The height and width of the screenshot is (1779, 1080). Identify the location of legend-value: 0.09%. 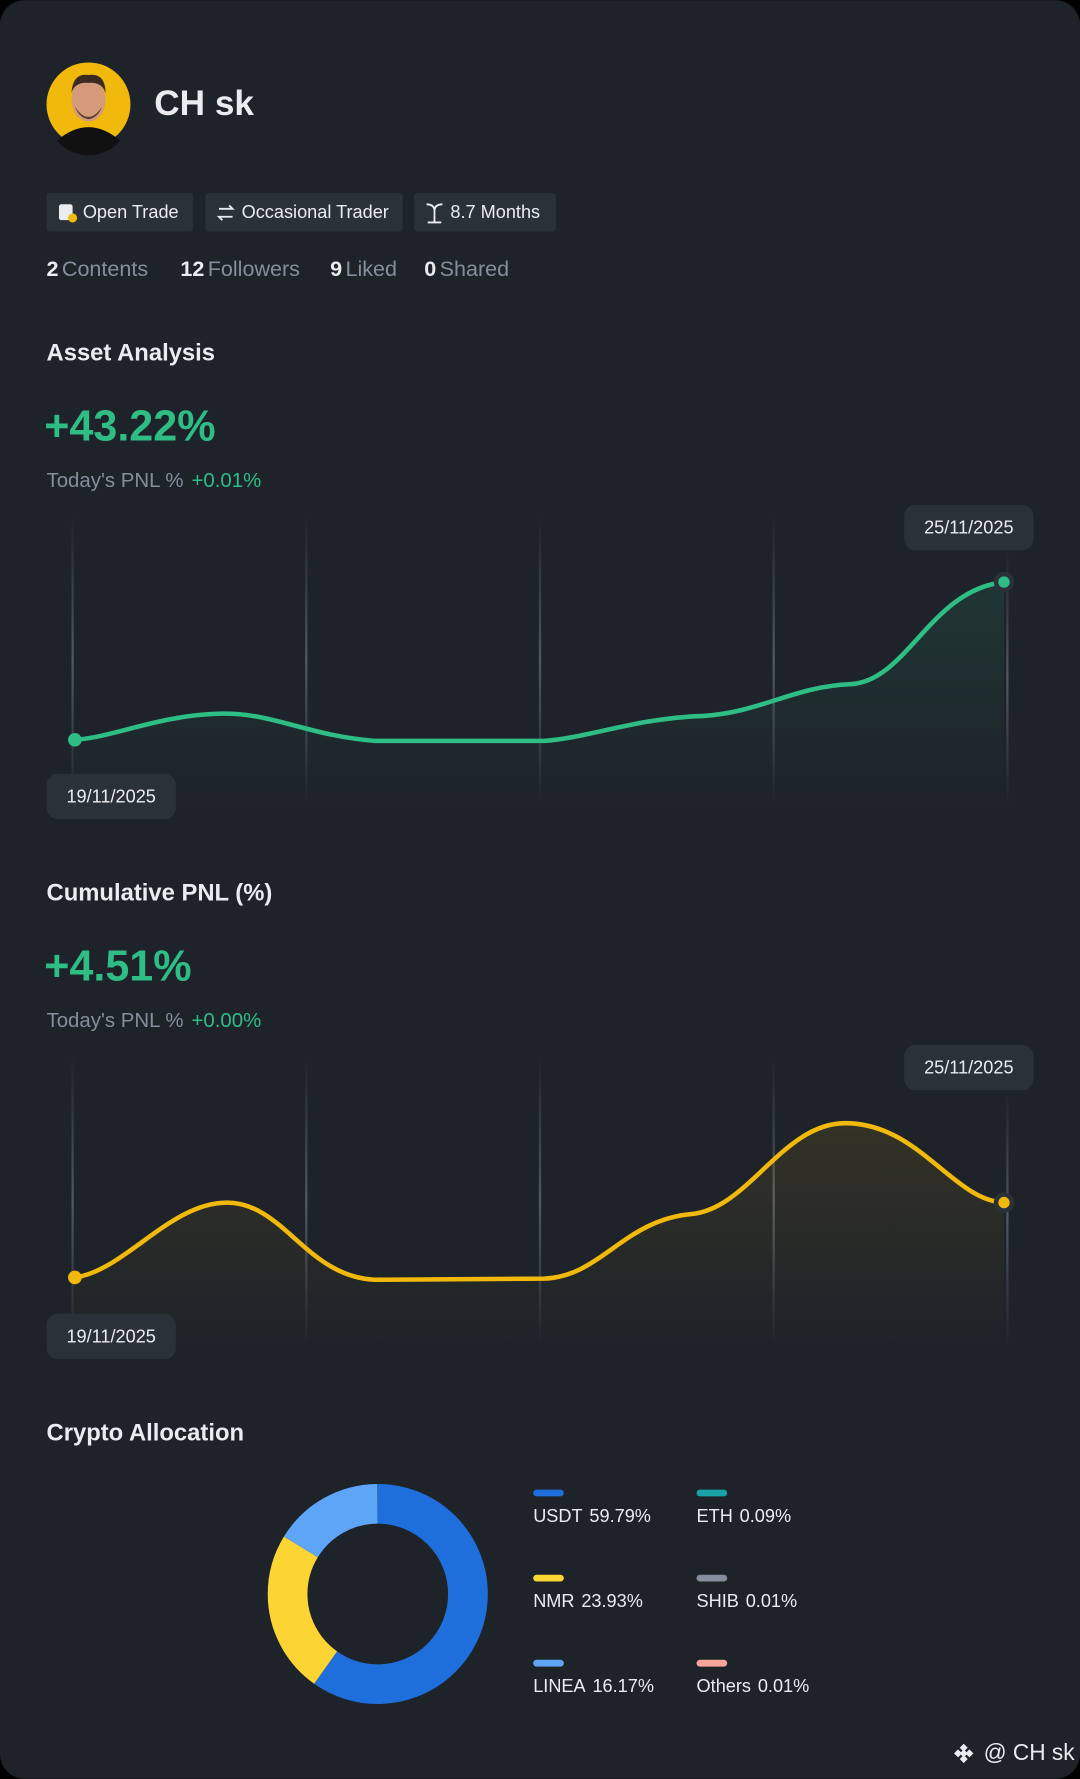
(765, 1516).